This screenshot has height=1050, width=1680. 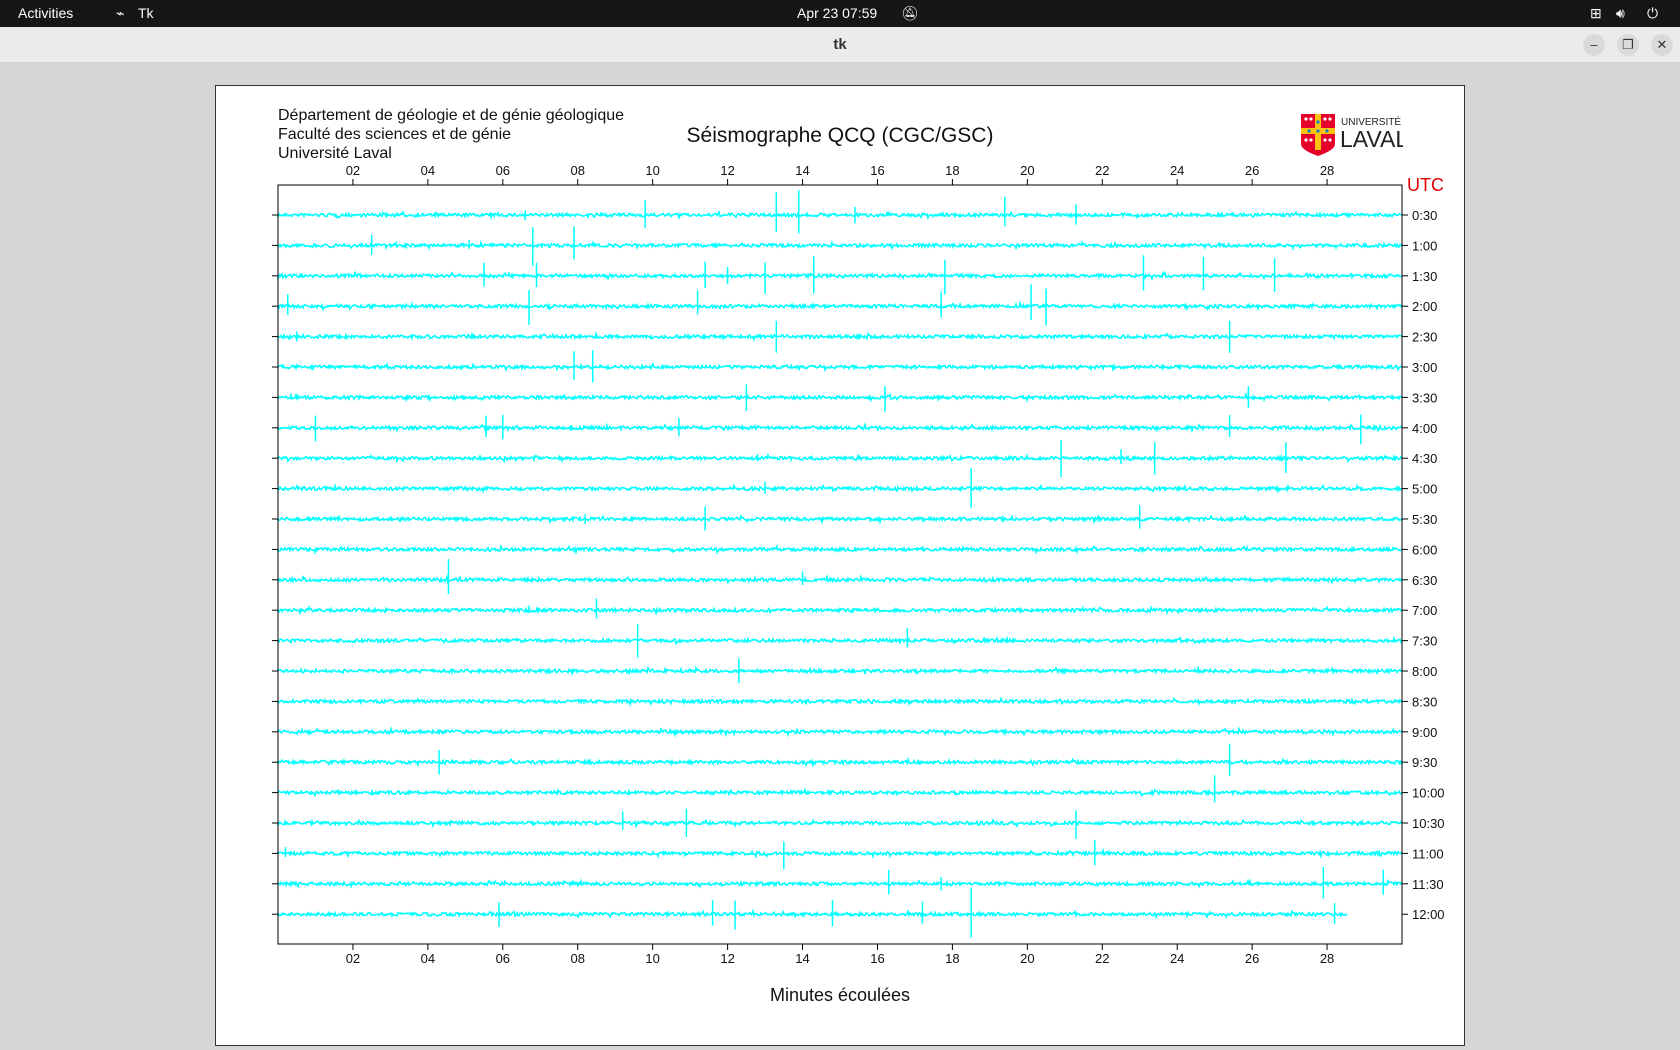 I want to click on row-time-label: 4:30, so click(x=1424, y=458).